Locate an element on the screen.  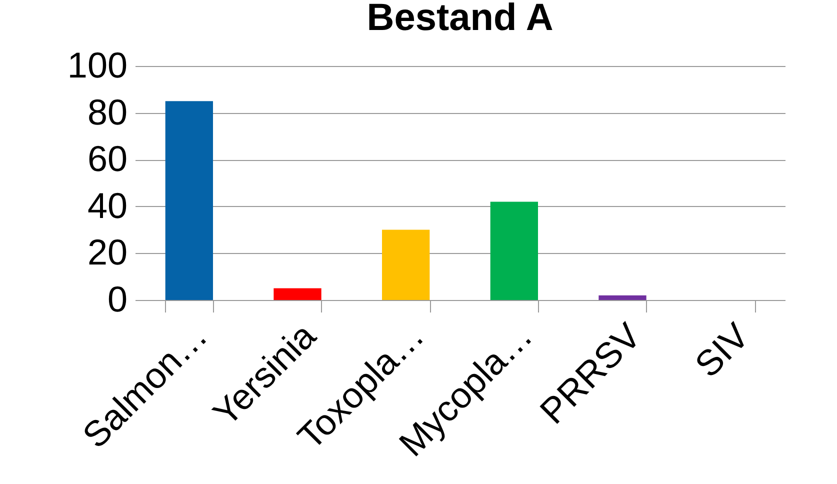
x-tick-label: SIV is located at coordinates (721, 349).